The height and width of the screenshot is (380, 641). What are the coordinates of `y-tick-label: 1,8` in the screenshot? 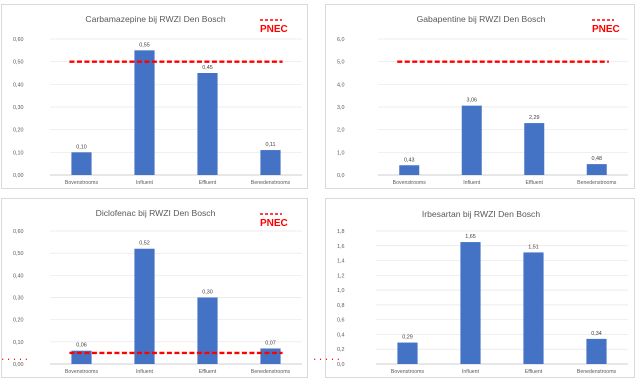 It's located at (341, 232).